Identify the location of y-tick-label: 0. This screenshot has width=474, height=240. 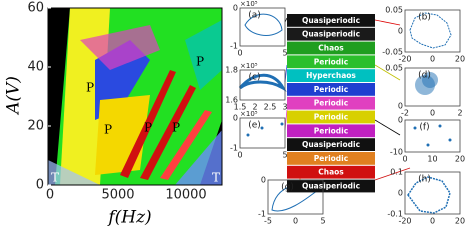
(40, 185).